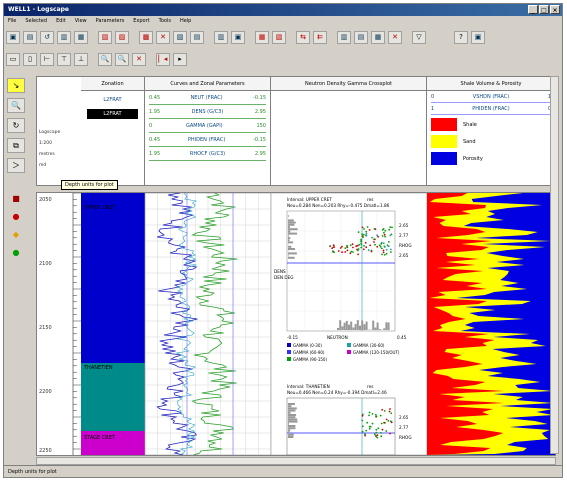 The height and width of the screenshot is (483, 567). I want to click on pointer-tool-icon: ↘, so click(16, 85).